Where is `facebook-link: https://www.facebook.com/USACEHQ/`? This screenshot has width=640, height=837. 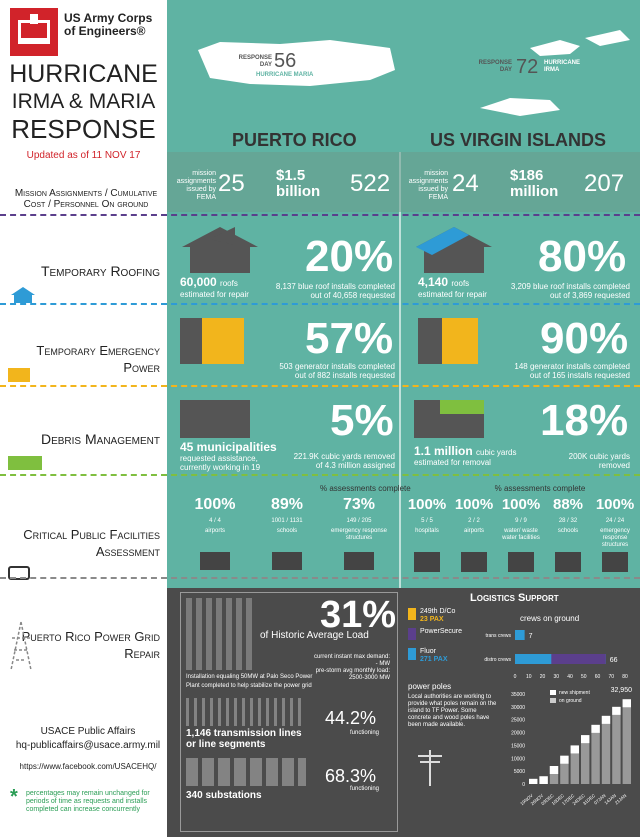 facebook-link: https://www.facebook.com/USACEHQ/ is located at coordinates (88, 766).